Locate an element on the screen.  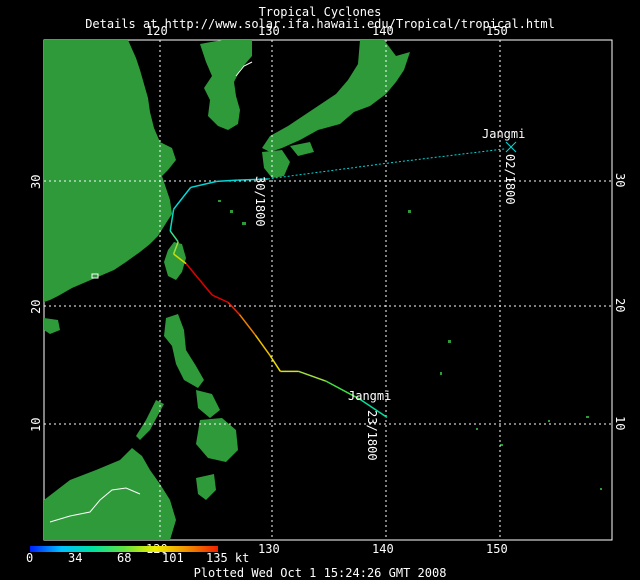
colorbar-label-34: 34 is located at coordinates (75, 558).